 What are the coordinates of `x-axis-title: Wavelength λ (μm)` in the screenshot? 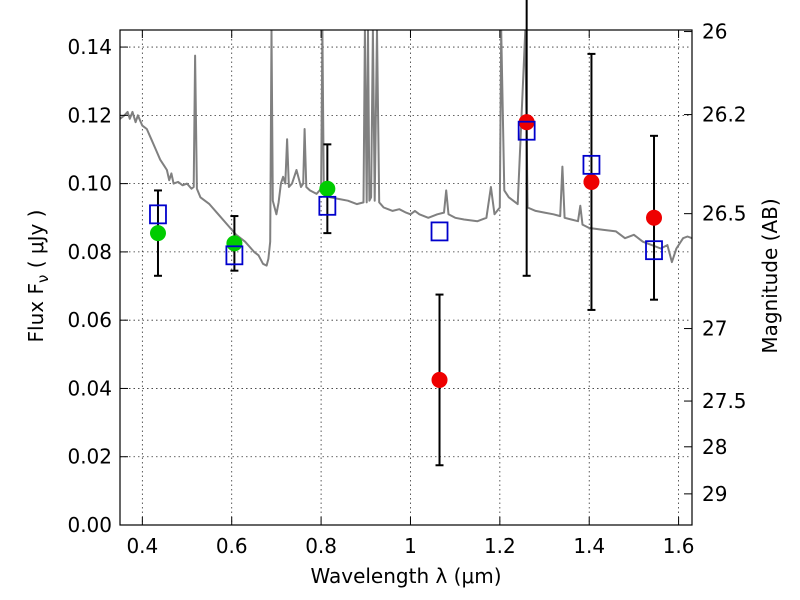 It's located at (405, 576).